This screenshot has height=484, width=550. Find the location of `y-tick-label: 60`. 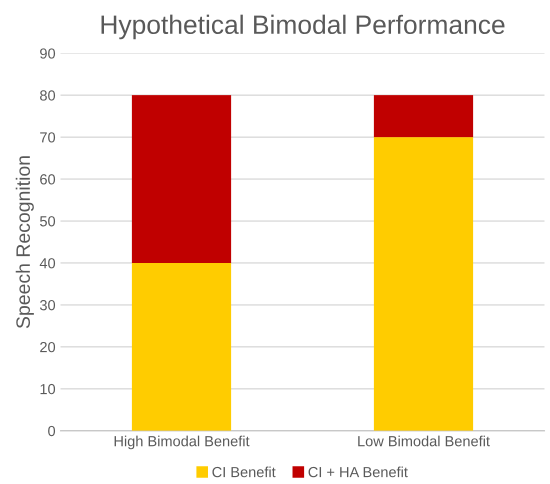

y-tick-label: 60 is located at coordinates (48, 179).